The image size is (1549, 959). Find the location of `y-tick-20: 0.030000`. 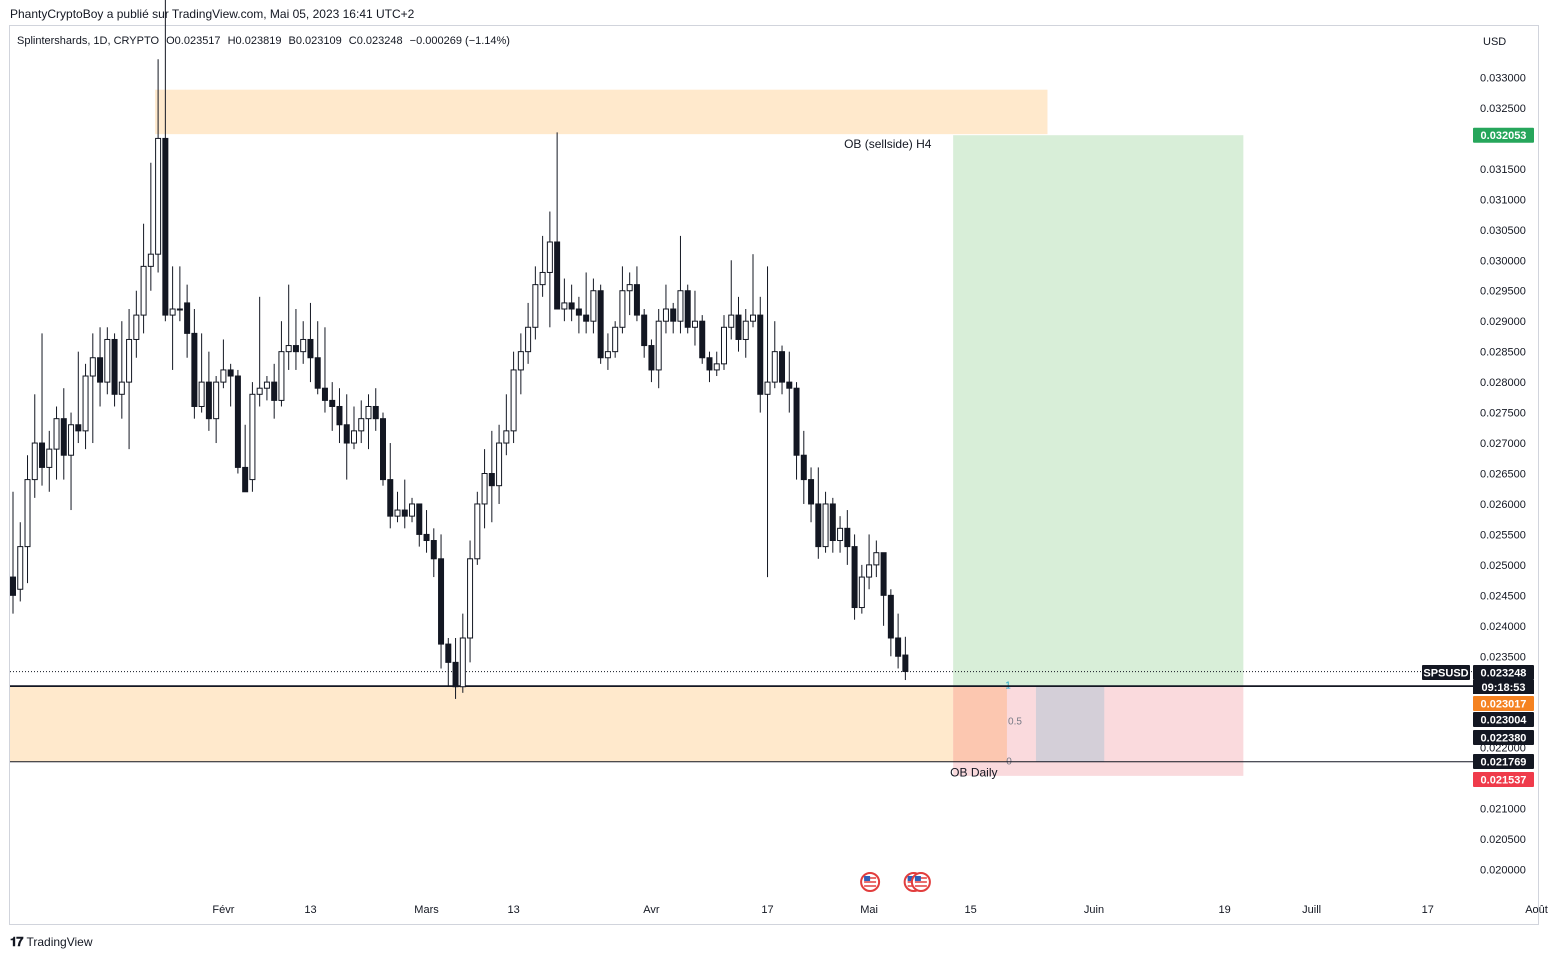

y-tick-20: 0.030000 is located at coordinates (1503, 261).